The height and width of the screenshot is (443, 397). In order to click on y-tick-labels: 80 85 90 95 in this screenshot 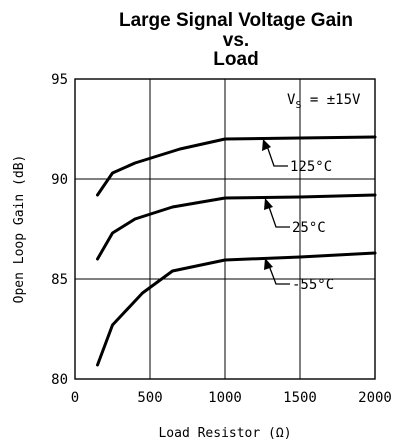, I will do `click(59, 230)`.